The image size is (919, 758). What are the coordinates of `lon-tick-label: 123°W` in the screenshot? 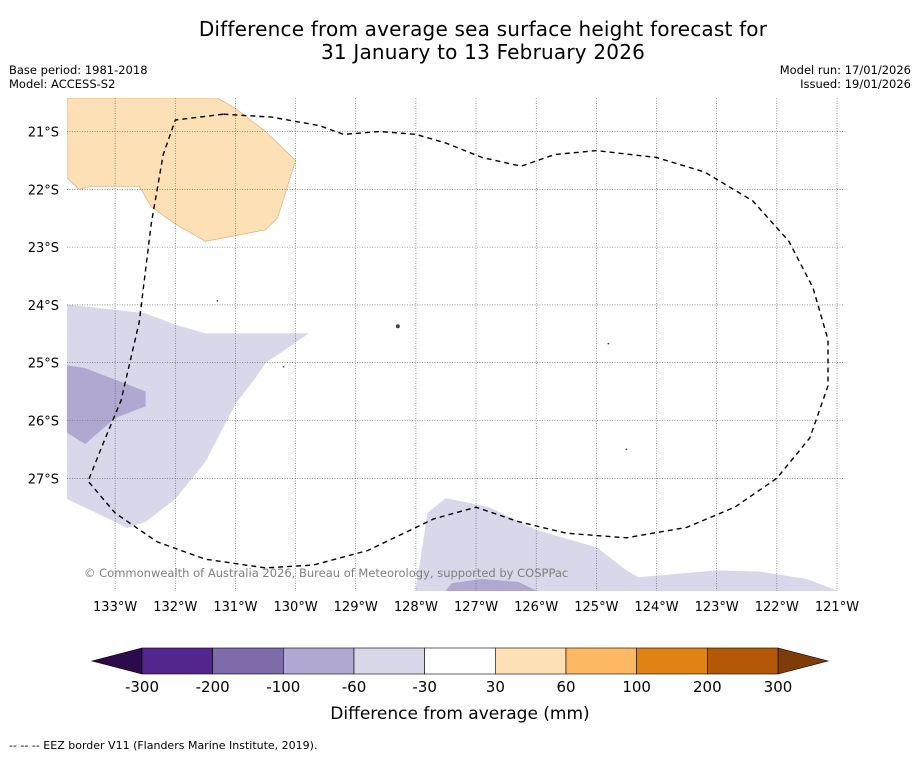 It's located at (717, 607).